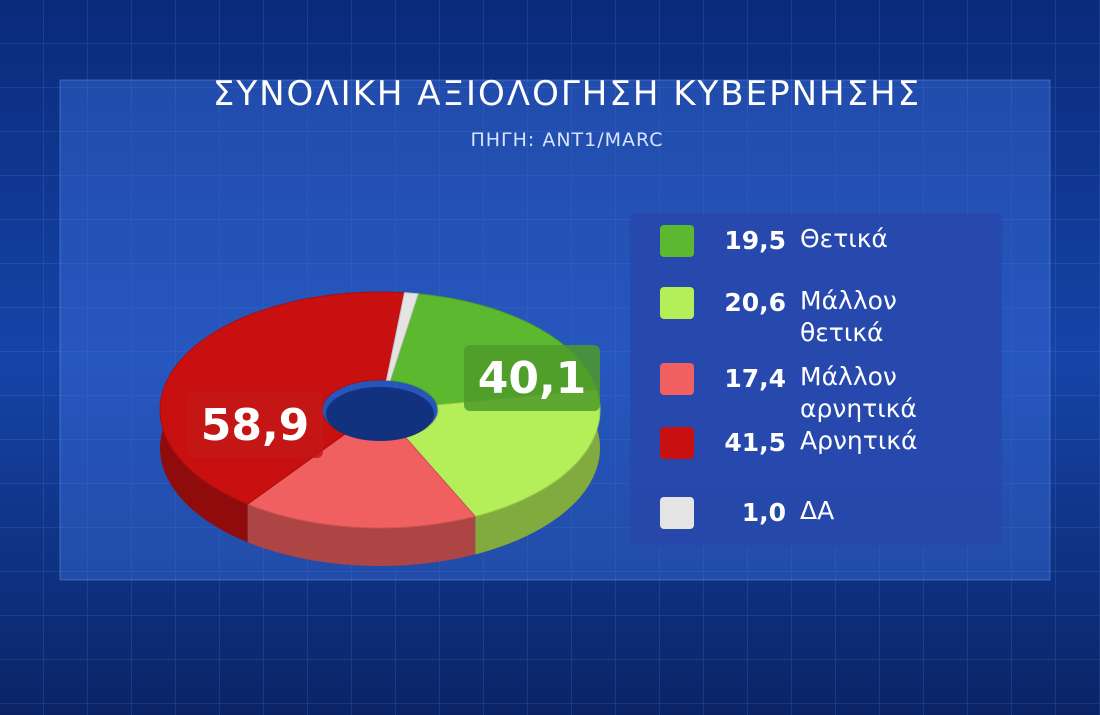 The height and width of the screenshot is (715, 1100). What do you see at coordinates (858, 392) in the screenshot?
I see `legend-label: Μάλλον αρνητικά` at bounding box center [858, 392].